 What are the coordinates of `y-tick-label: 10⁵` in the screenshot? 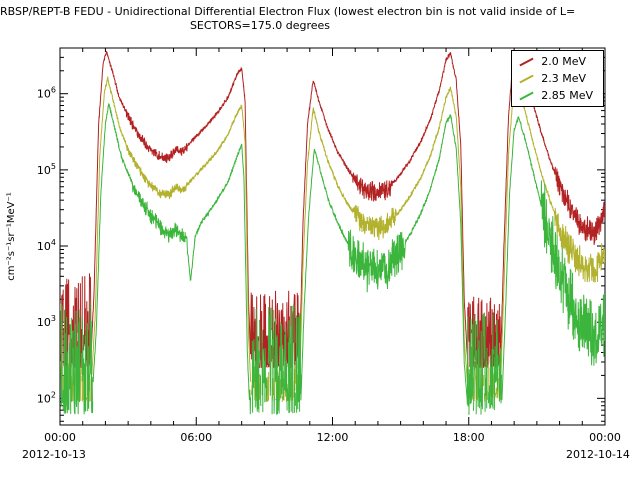 It's located at (46, 169).